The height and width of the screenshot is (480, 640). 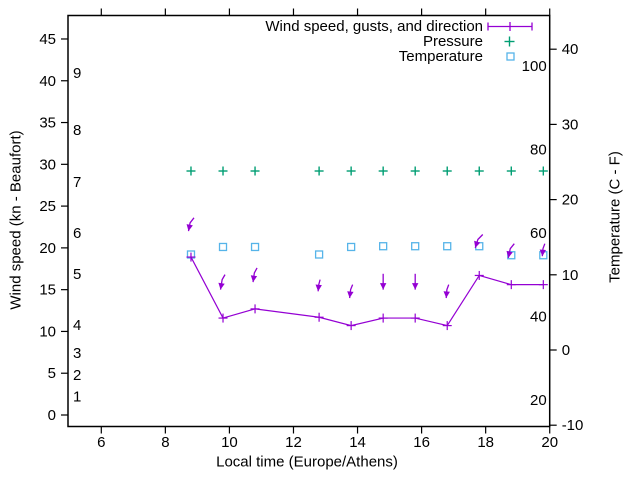 I want to click on kn-tick-label: 5, so click(x=52, y=373).